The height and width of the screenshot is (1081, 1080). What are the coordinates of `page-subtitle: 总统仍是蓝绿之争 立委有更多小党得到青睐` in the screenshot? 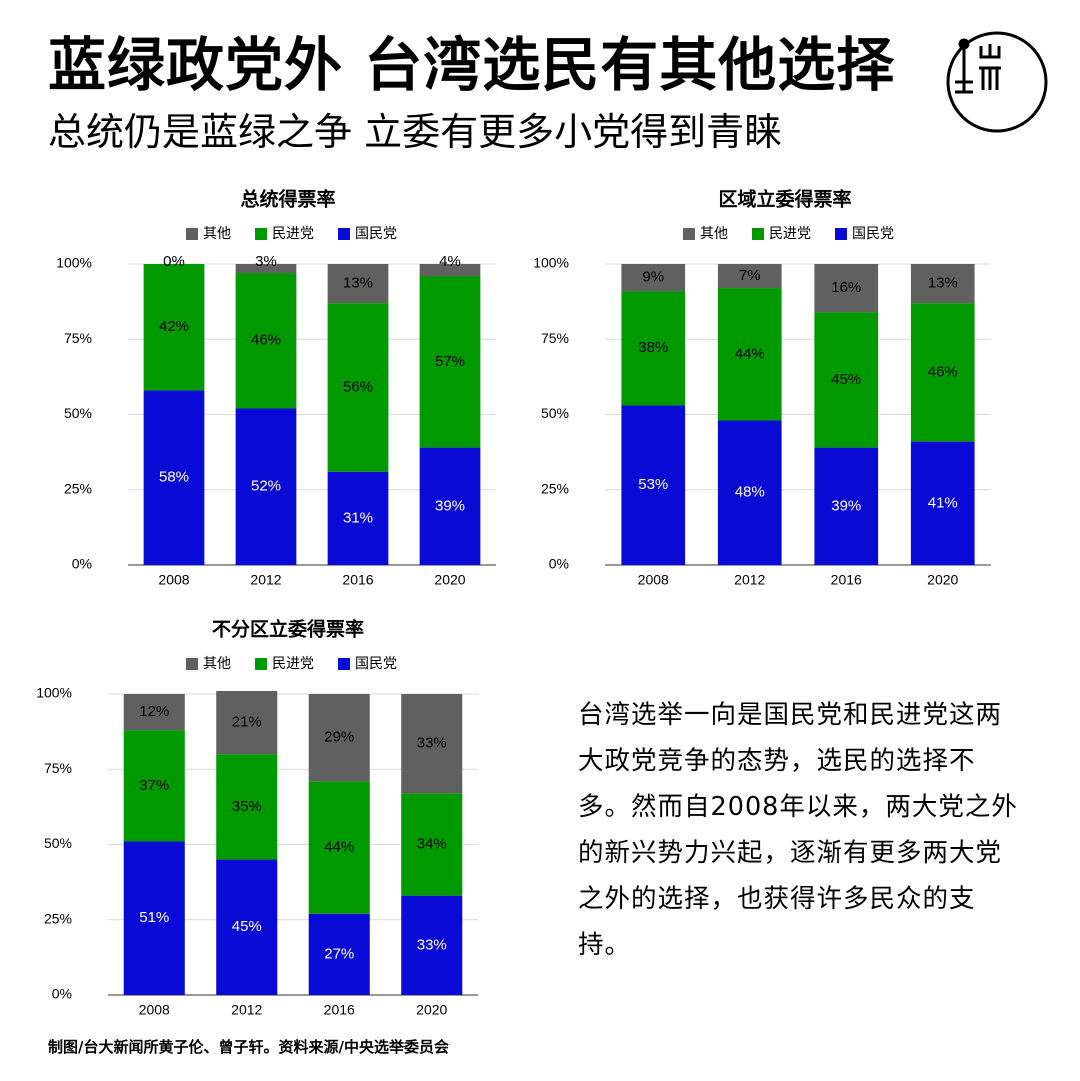 It's located at (415, 132).